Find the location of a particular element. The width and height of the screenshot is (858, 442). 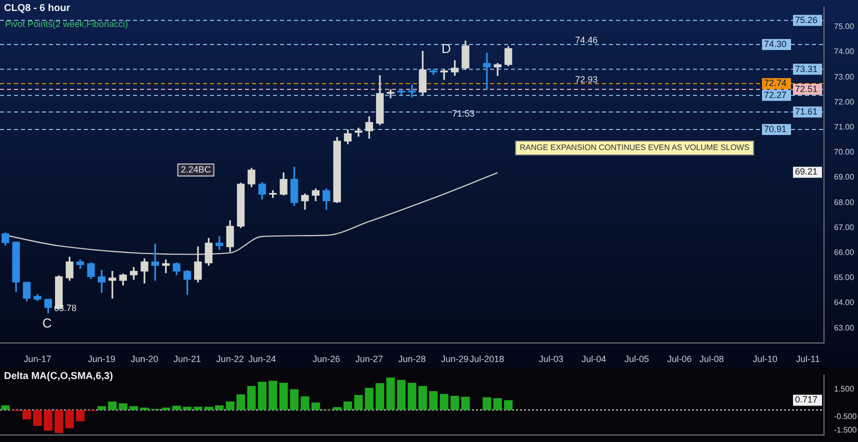

x-tick-label: Jul-04 is located at coordinates (594, 359).